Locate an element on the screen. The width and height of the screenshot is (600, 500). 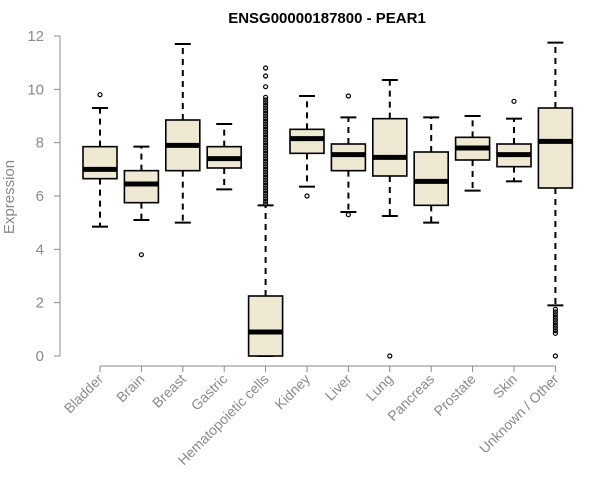
x-tick-label: Brain is located at coordinates (130, 388).